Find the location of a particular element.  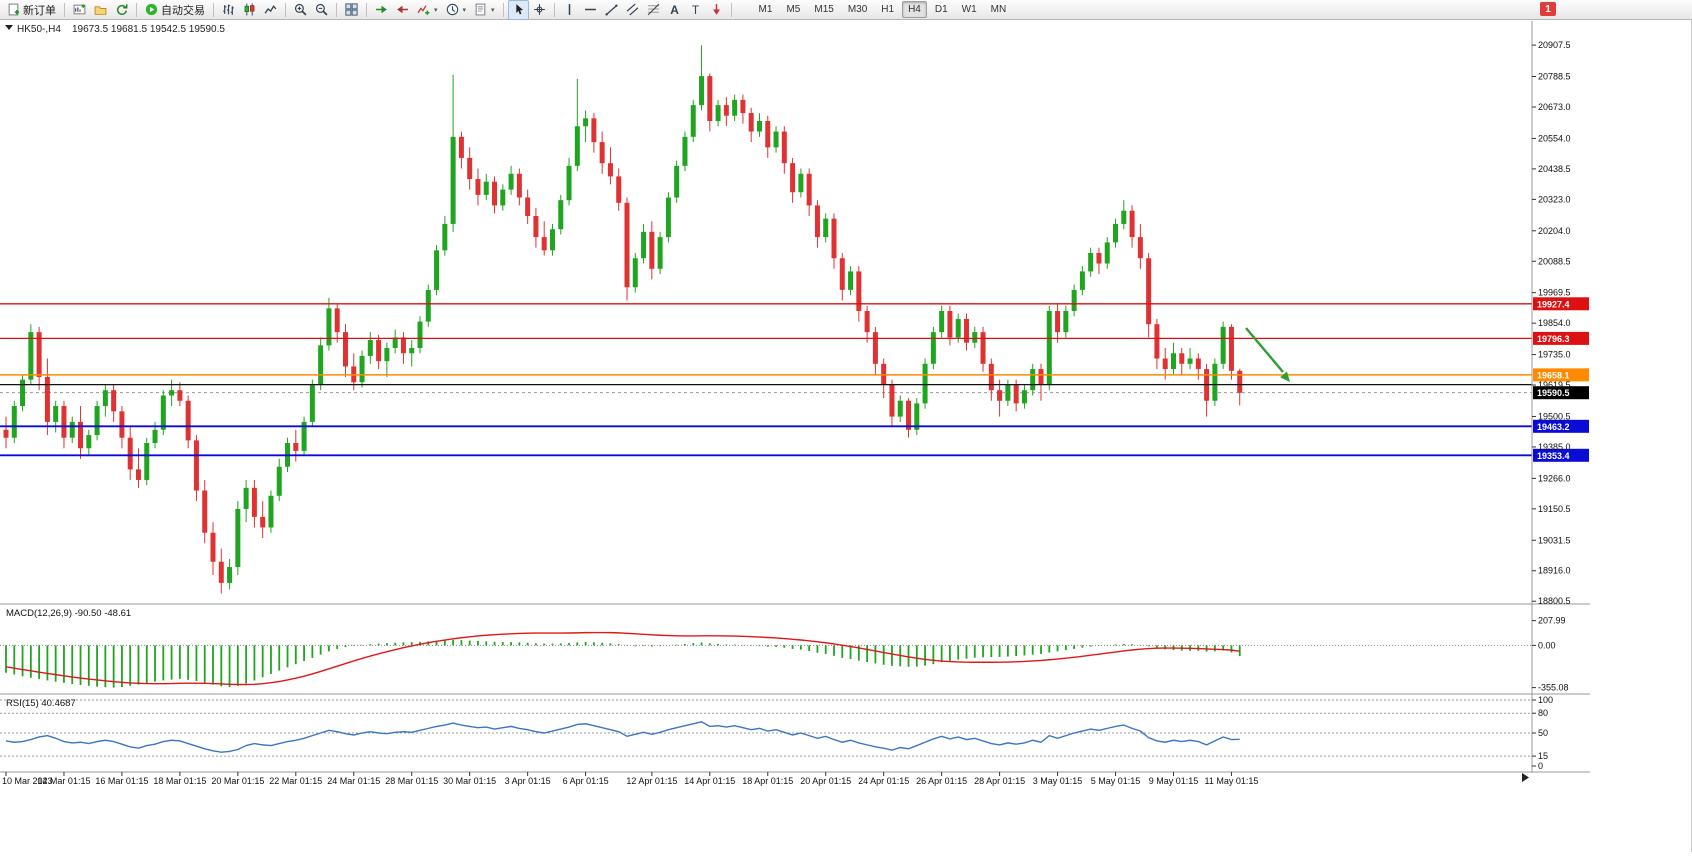

indicators-icon is located at coordinates (423, 9).